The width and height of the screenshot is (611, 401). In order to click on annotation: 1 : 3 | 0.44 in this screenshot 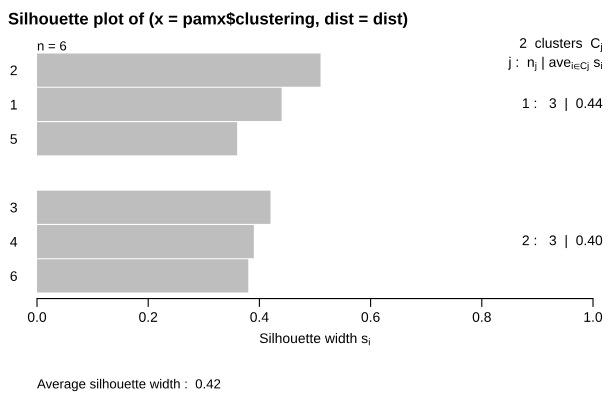, I will do `click(562, 104)`.